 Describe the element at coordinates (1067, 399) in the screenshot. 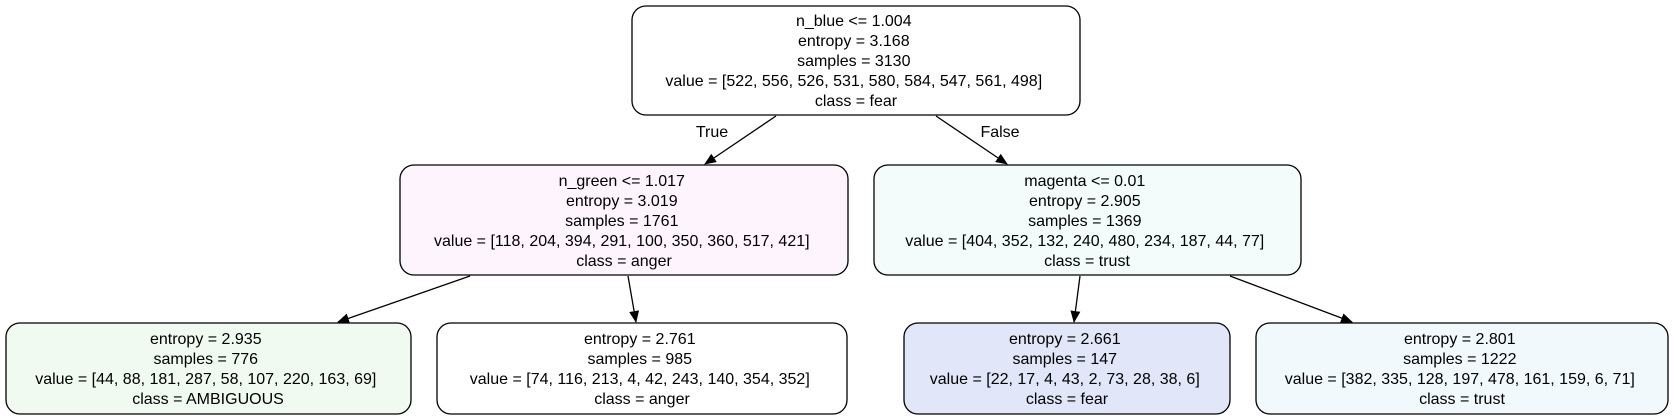

I see `node-leaf3-line: class = fear` at that location.